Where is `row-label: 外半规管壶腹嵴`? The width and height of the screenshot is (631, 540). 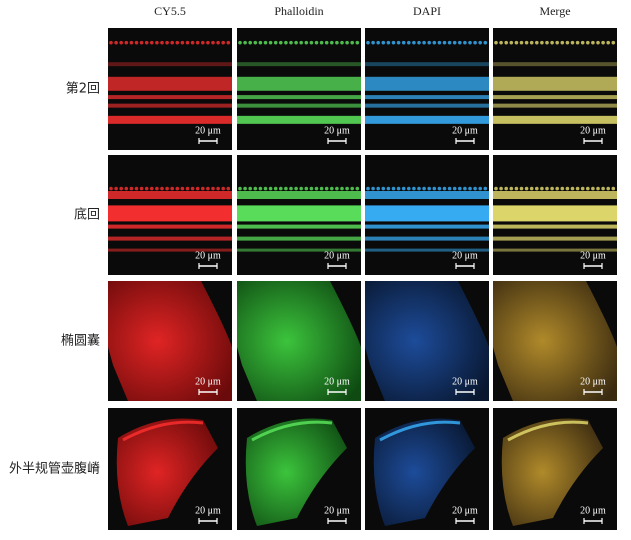
row-label: 外半规管壶腹嵴 is located at coordinates (54, 469).